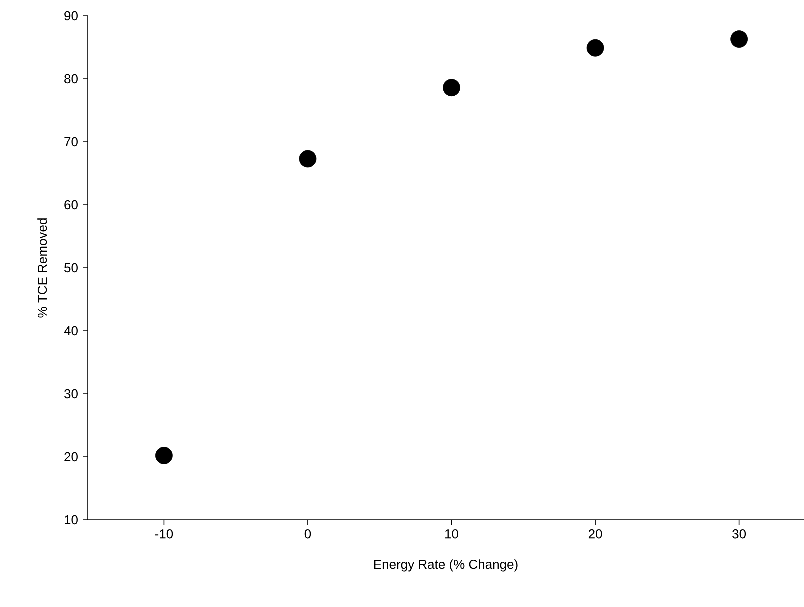  Describe the element at coordinates (452, 534) in the screenshot. I see `x-tick-label: 10` at that location.